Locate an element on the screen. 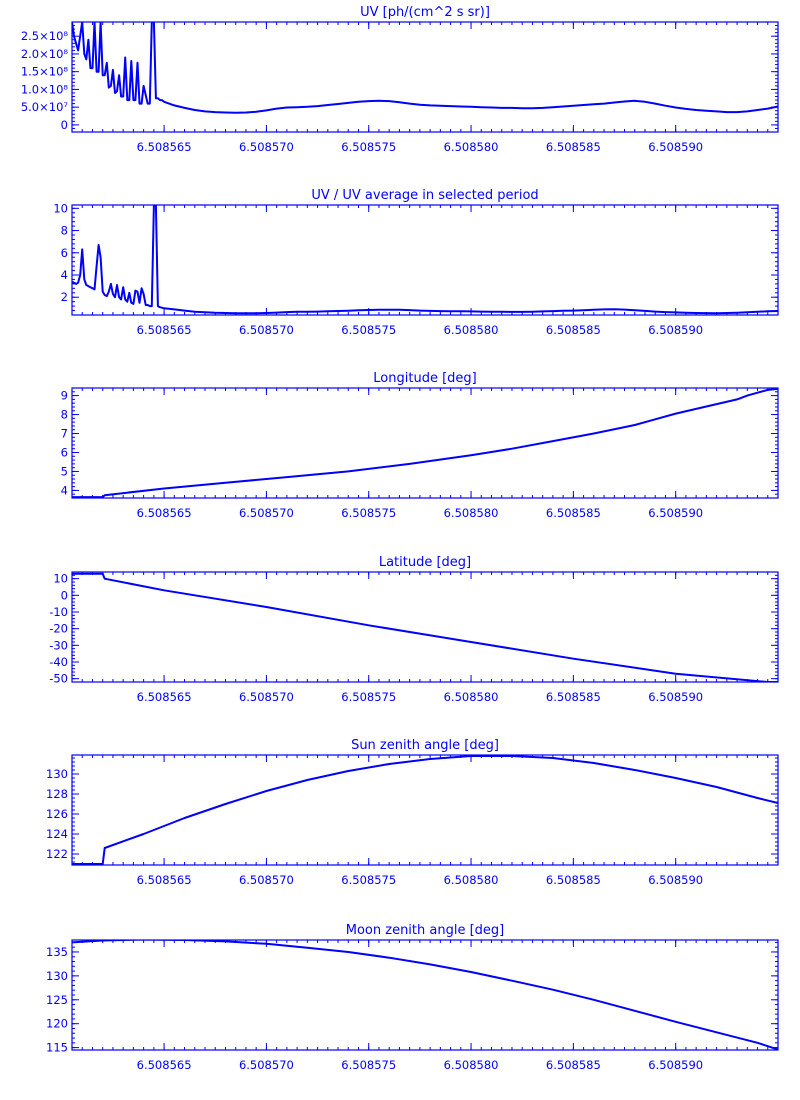 This screenshot has width=800, height=1100. uv-ratio-x-tick-label: 6.508575 is located at coordinates (368, 330).